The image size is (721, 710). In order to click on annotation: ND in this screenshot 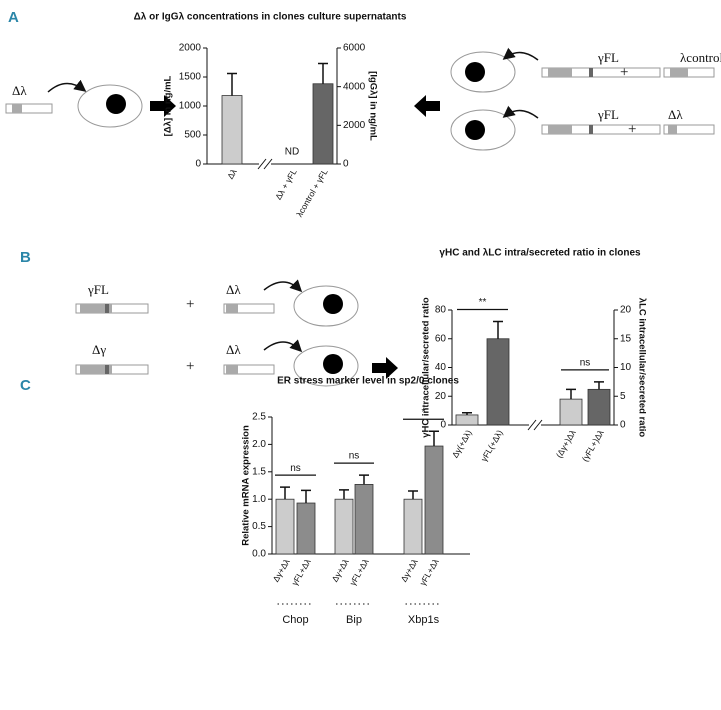, I will do `click(292, 152)`.